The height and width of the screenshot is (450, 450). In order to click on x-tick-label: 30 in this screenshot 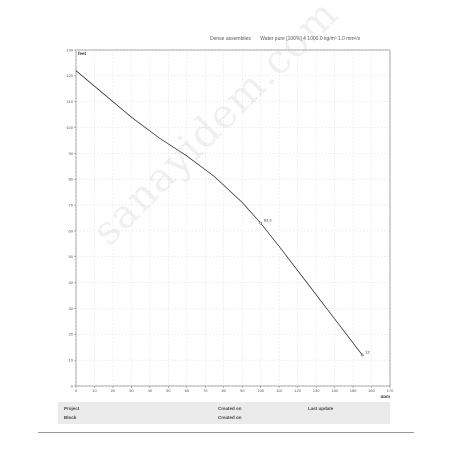, I will do `click(131, 390)`.